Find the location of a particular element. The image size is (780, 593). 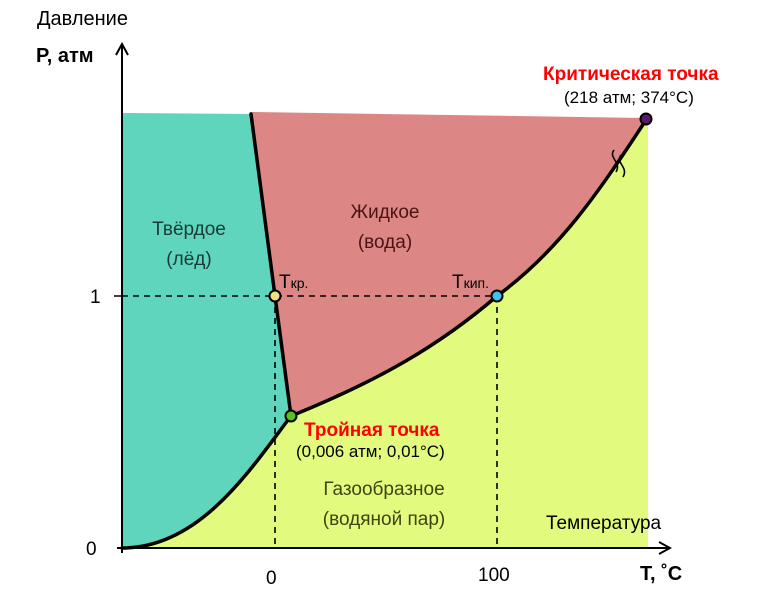

critical-point-value: (218 атм; 374°C) is located at coordinates (629, 97).